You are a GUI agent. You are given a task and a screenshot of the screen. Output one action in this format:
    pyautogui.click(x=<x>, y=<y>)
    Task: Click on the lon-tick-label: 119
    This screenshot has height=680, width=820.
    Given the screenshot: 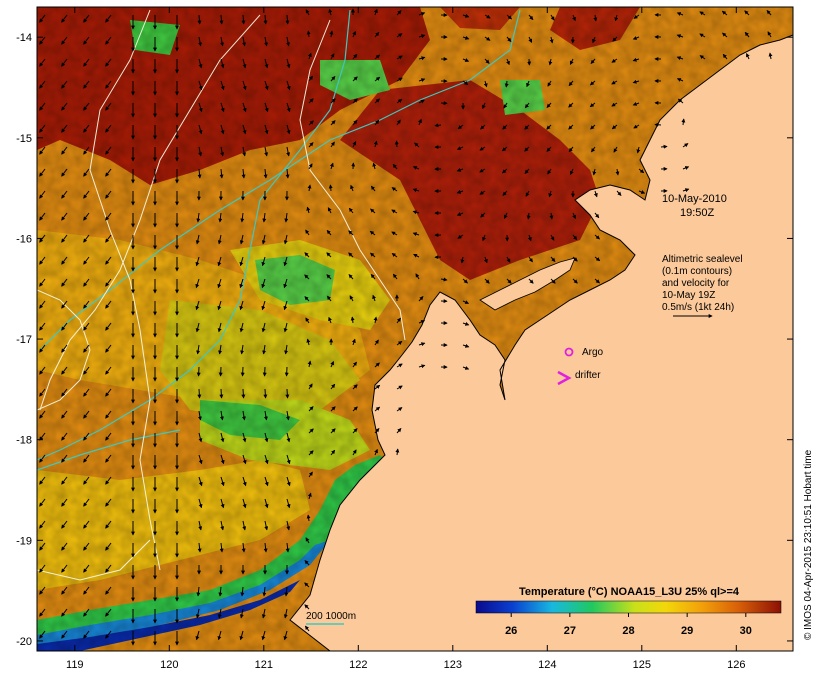 What is the action you would take?
    pyautogui.click(x=75, y=665)
    